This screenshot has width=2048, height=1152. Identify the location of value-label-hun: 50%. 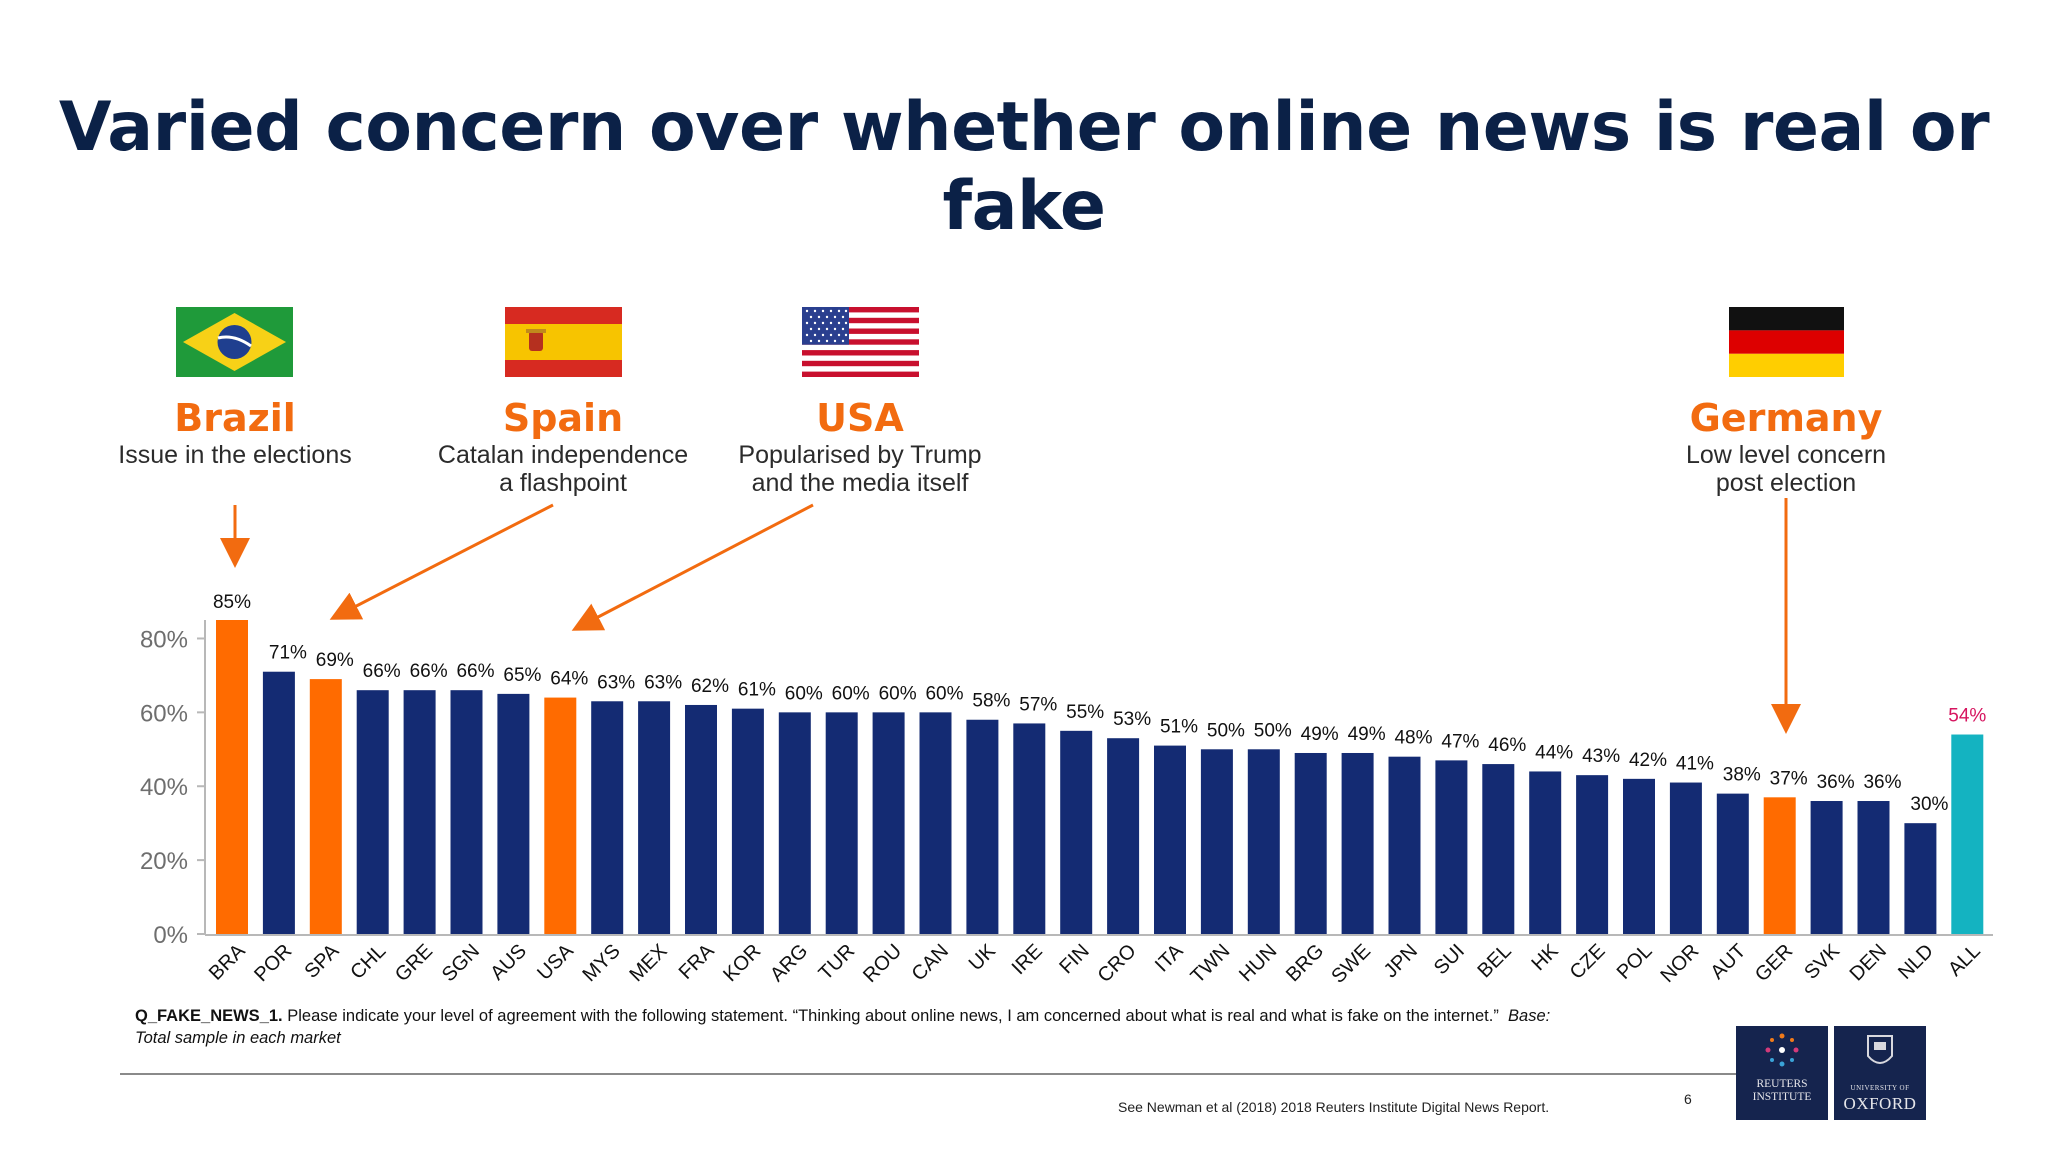
(1273, 730).